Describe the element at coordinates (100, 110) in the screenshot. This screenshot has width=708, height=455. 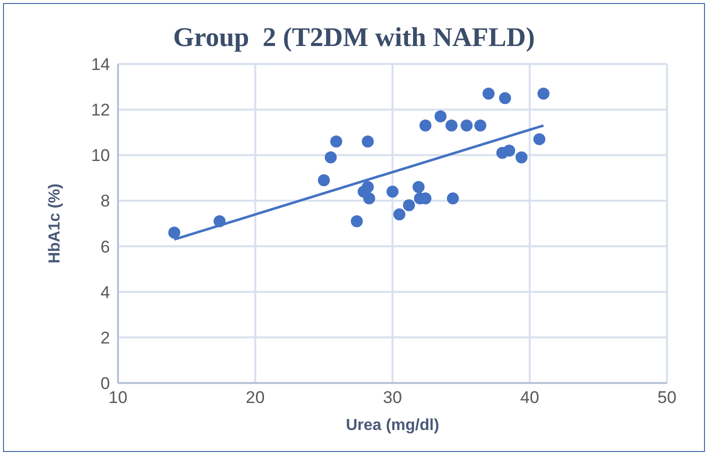
I see `y-tick-label: 12` at that location.